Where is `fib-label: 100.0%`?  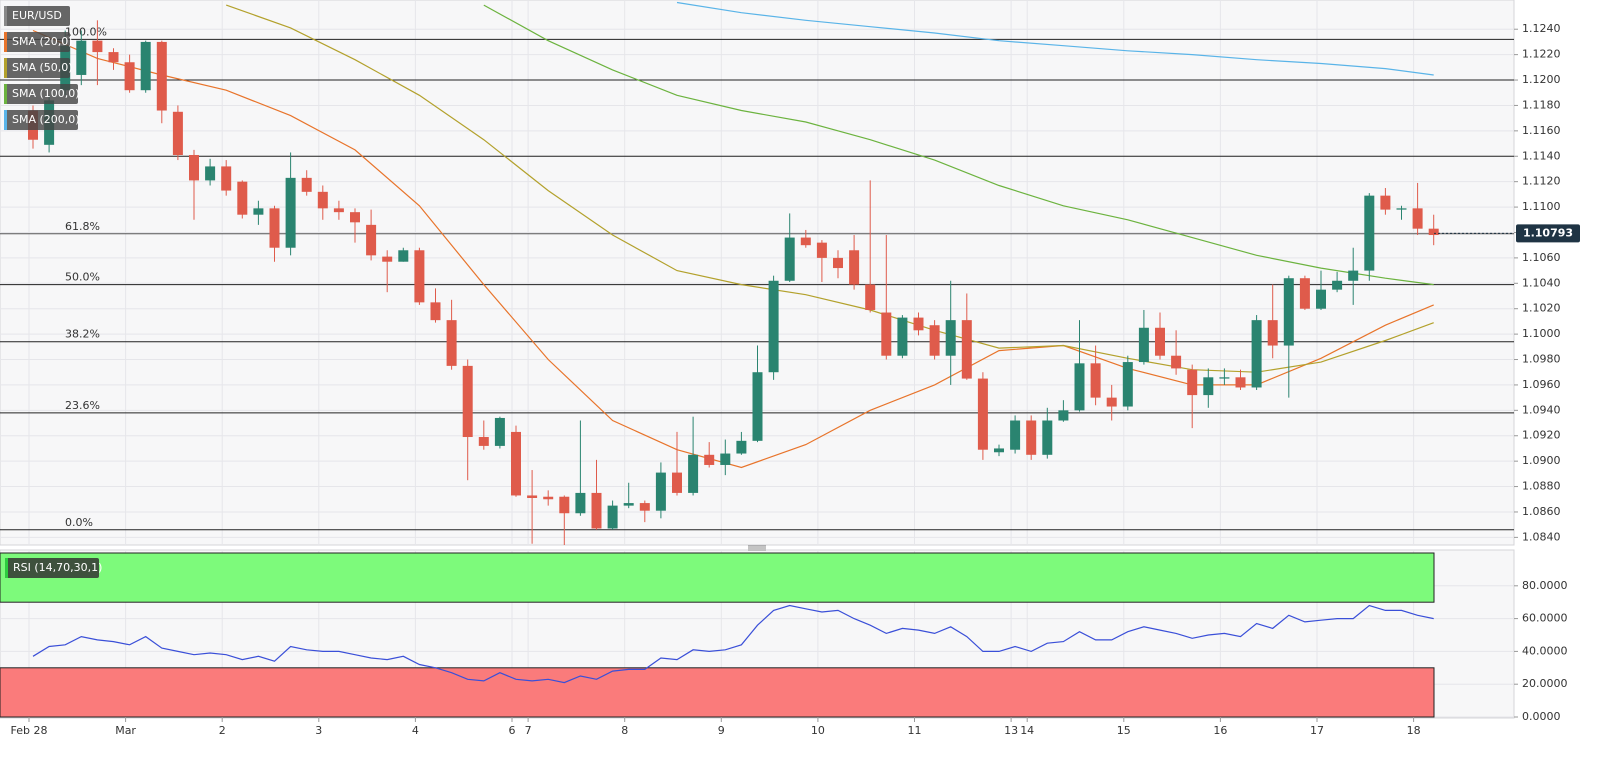
fib-label: 100.0% is located at coordinates (86, 31).